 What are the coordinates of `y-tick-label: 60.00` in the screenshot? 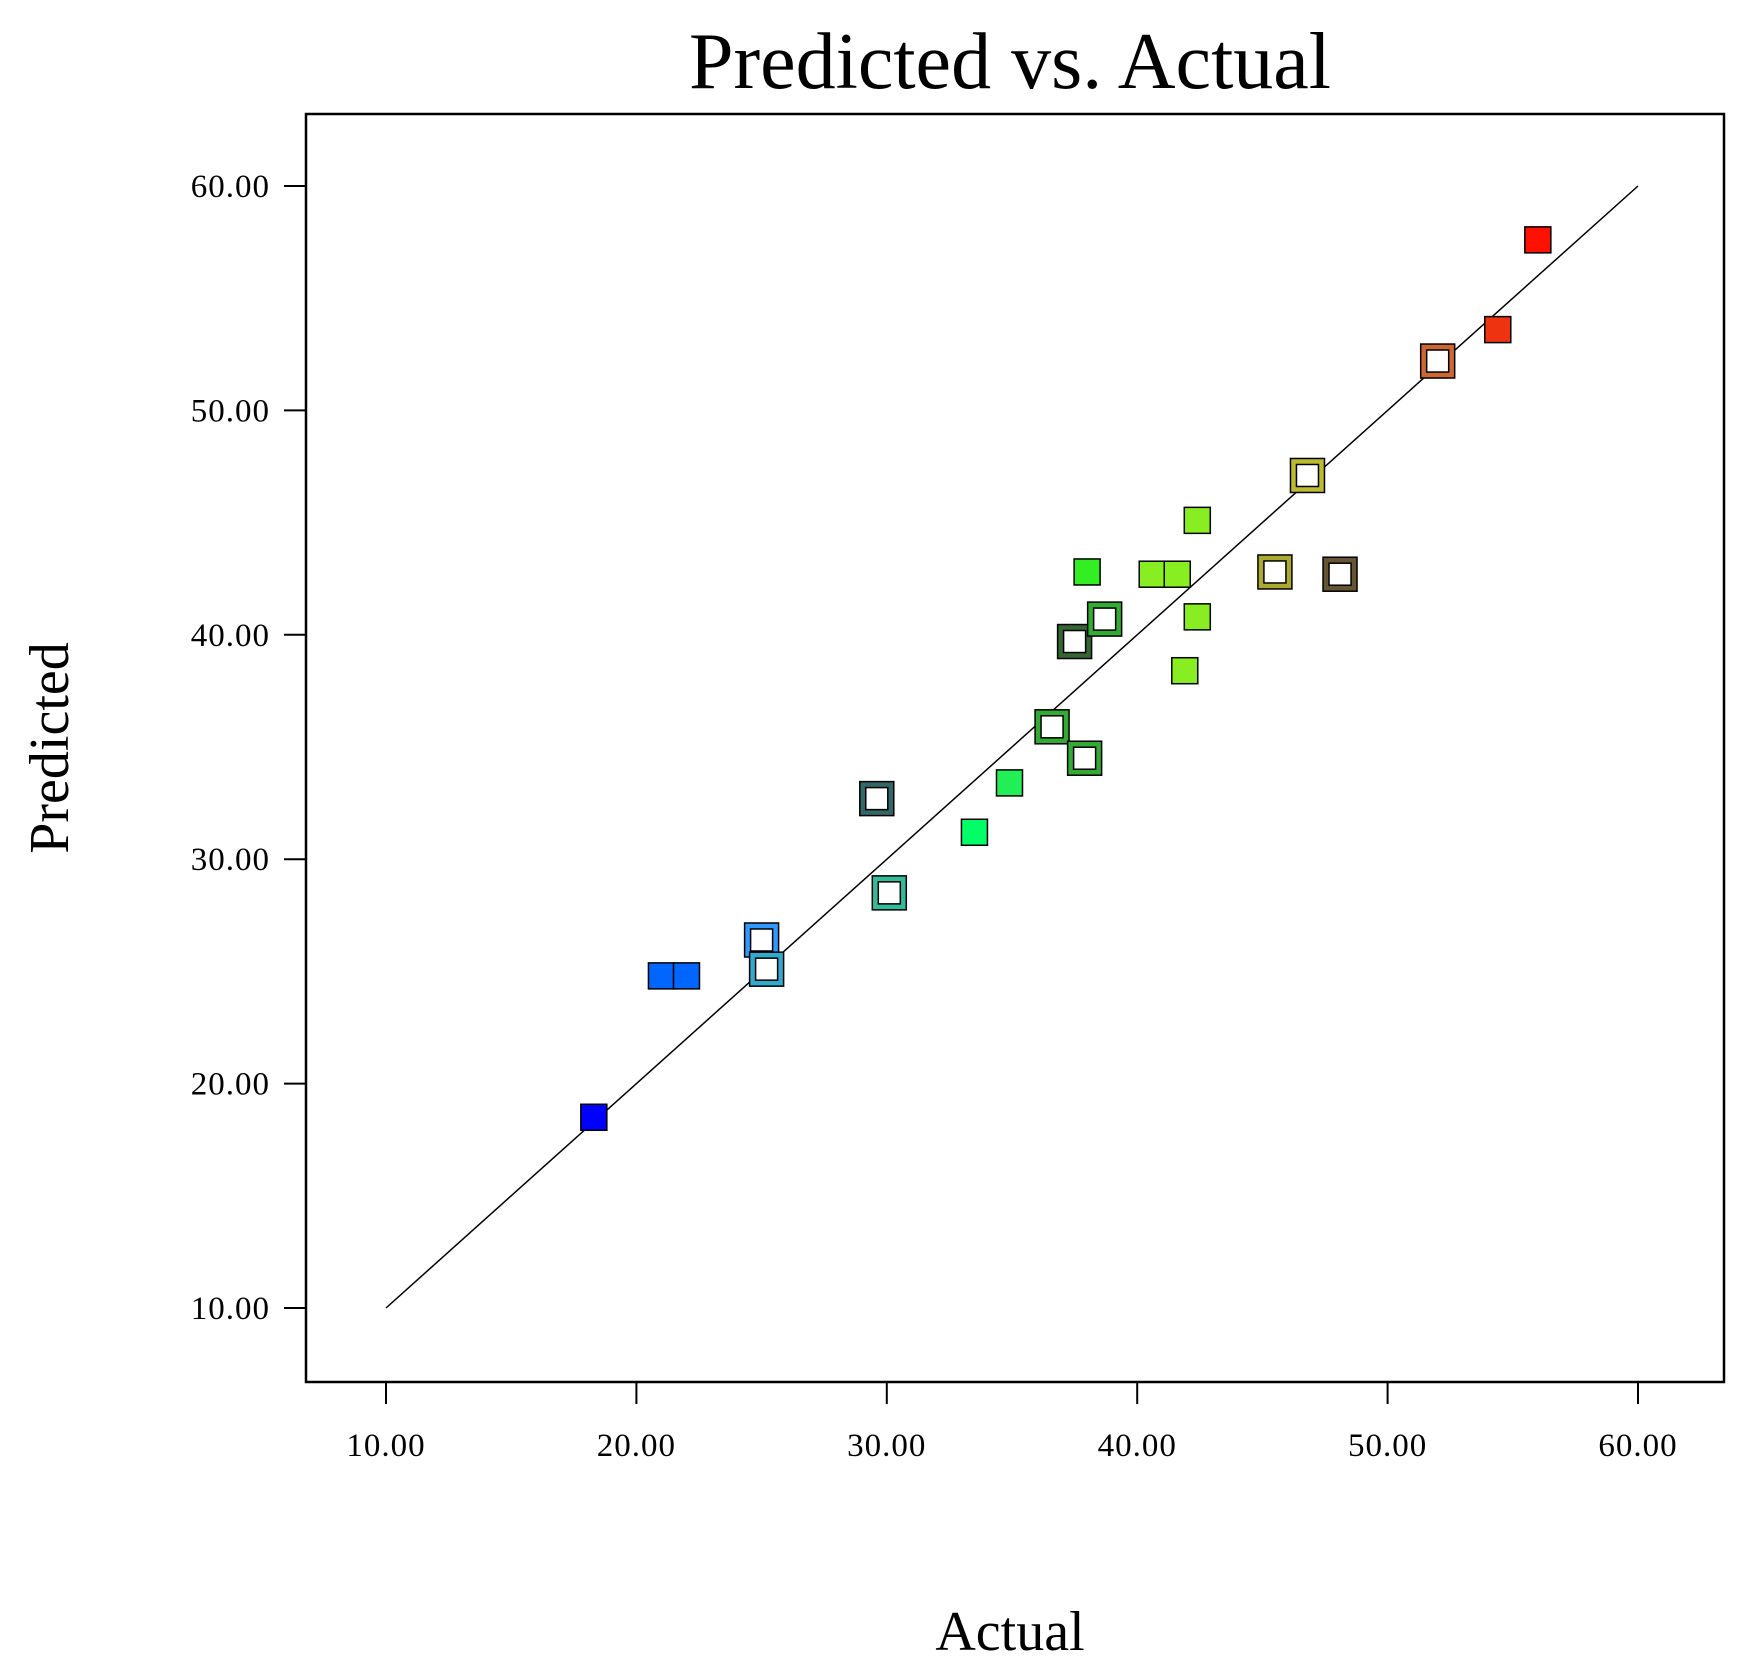 It's located at (230, 187).